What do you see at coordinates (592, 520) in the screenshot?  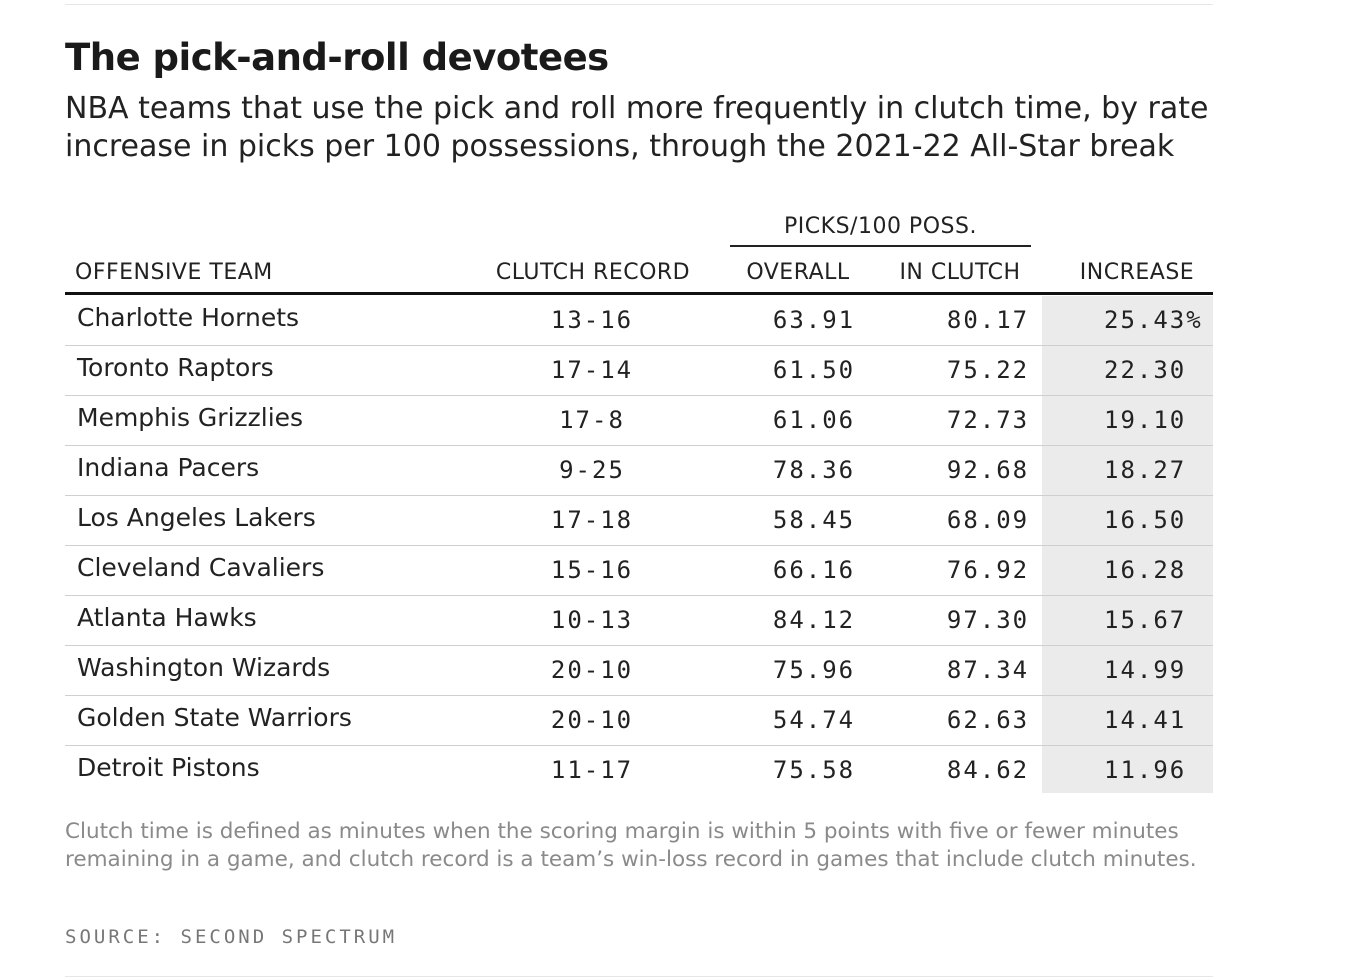 I see `clutch-record: 17-18` at bounding box center [592, 520].